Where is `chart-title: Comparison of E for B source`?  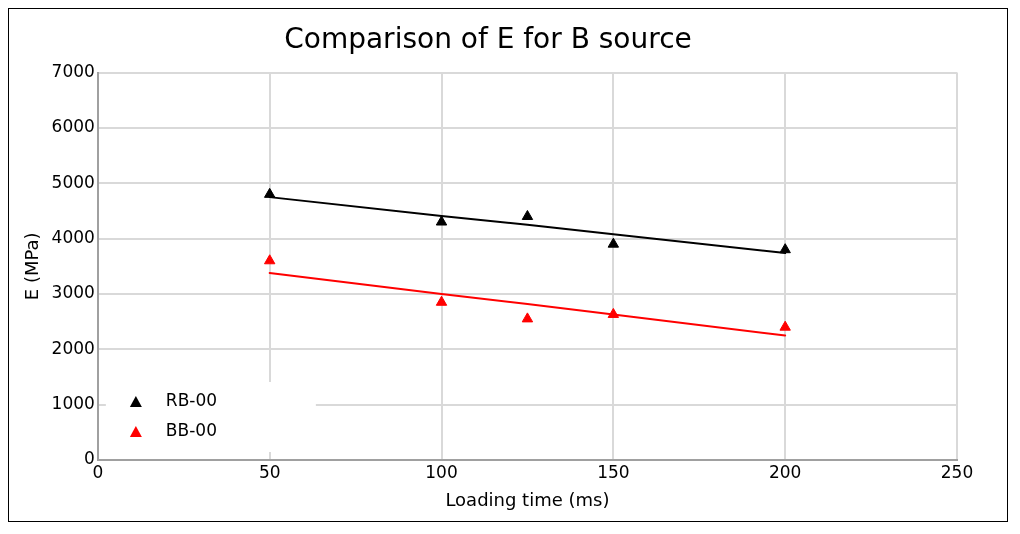 chart-title: Comparison of E for B source is located at coordinates (488, 39).